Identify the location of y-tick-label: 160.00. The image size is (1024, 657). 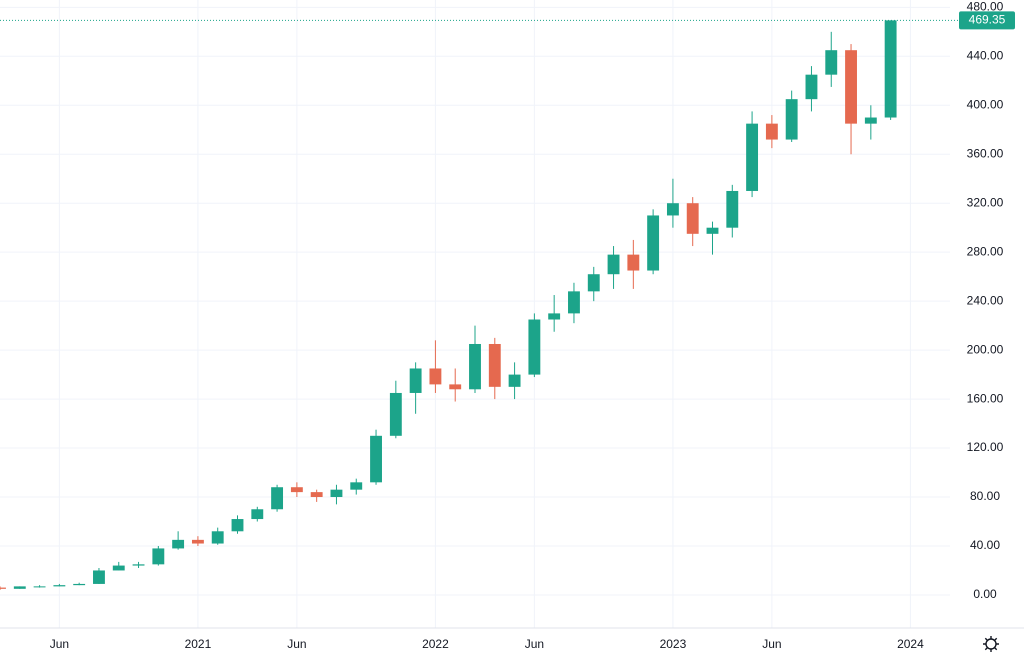
(985, 398).